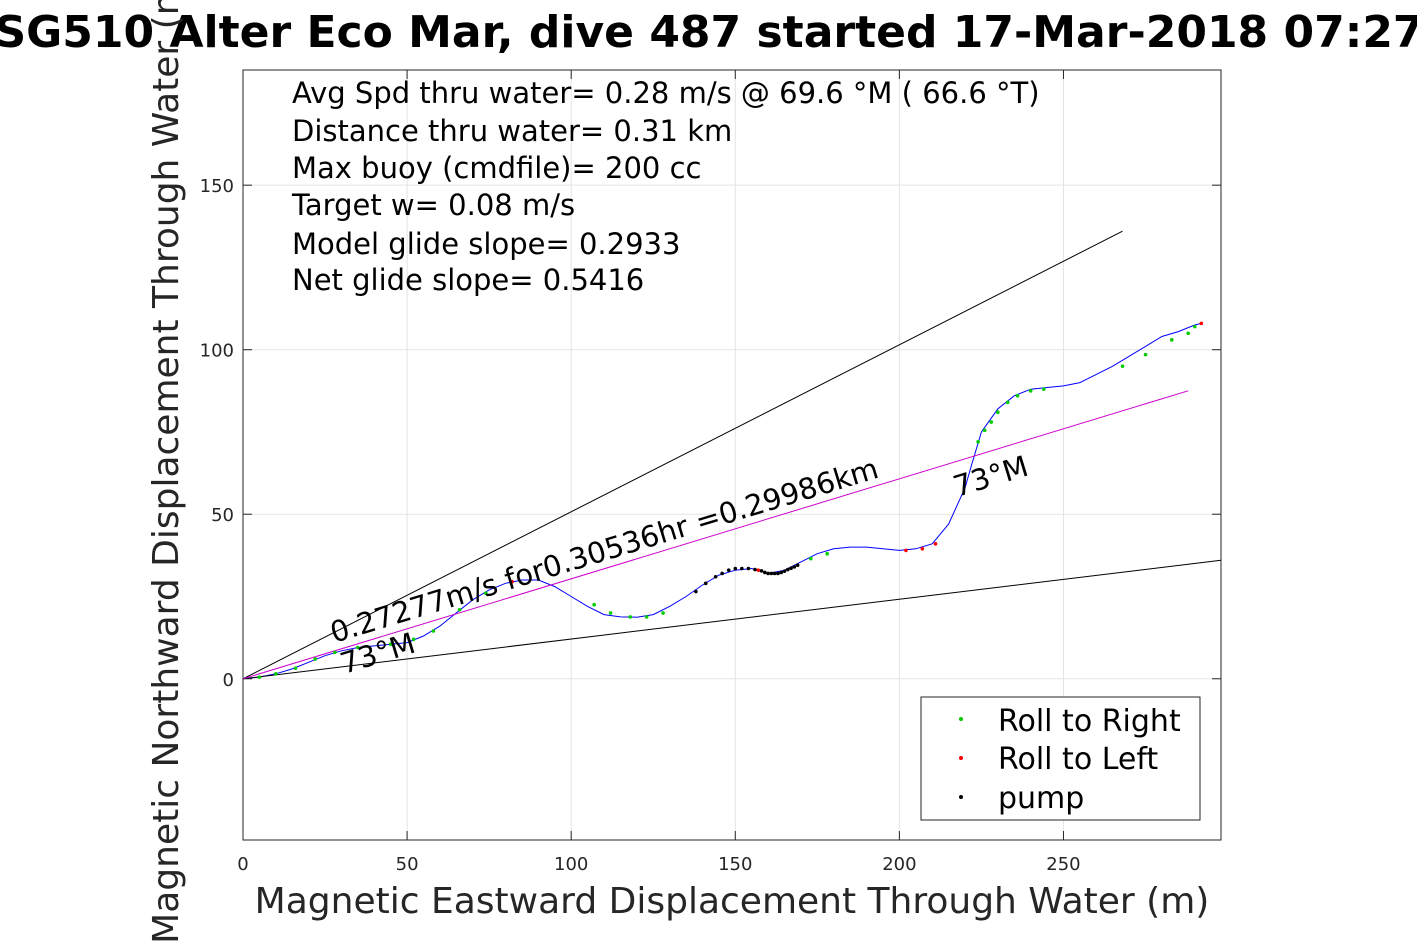  Describe the element at coordinates (486, 244) in the screenshot. I see `annotation-model-glide-slope: Model glide slope= 0.2933` at that location.